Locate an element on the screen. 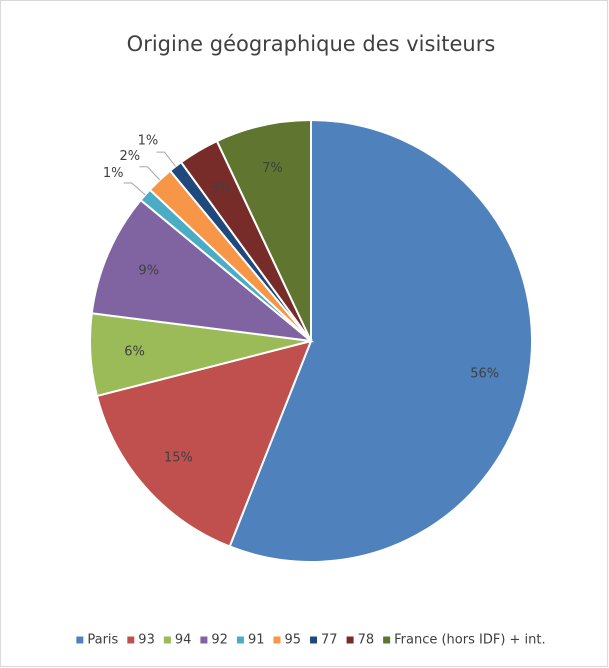 This screenshot has width=609, height=668. data-label: 2% is located at coordinates (129, 156).